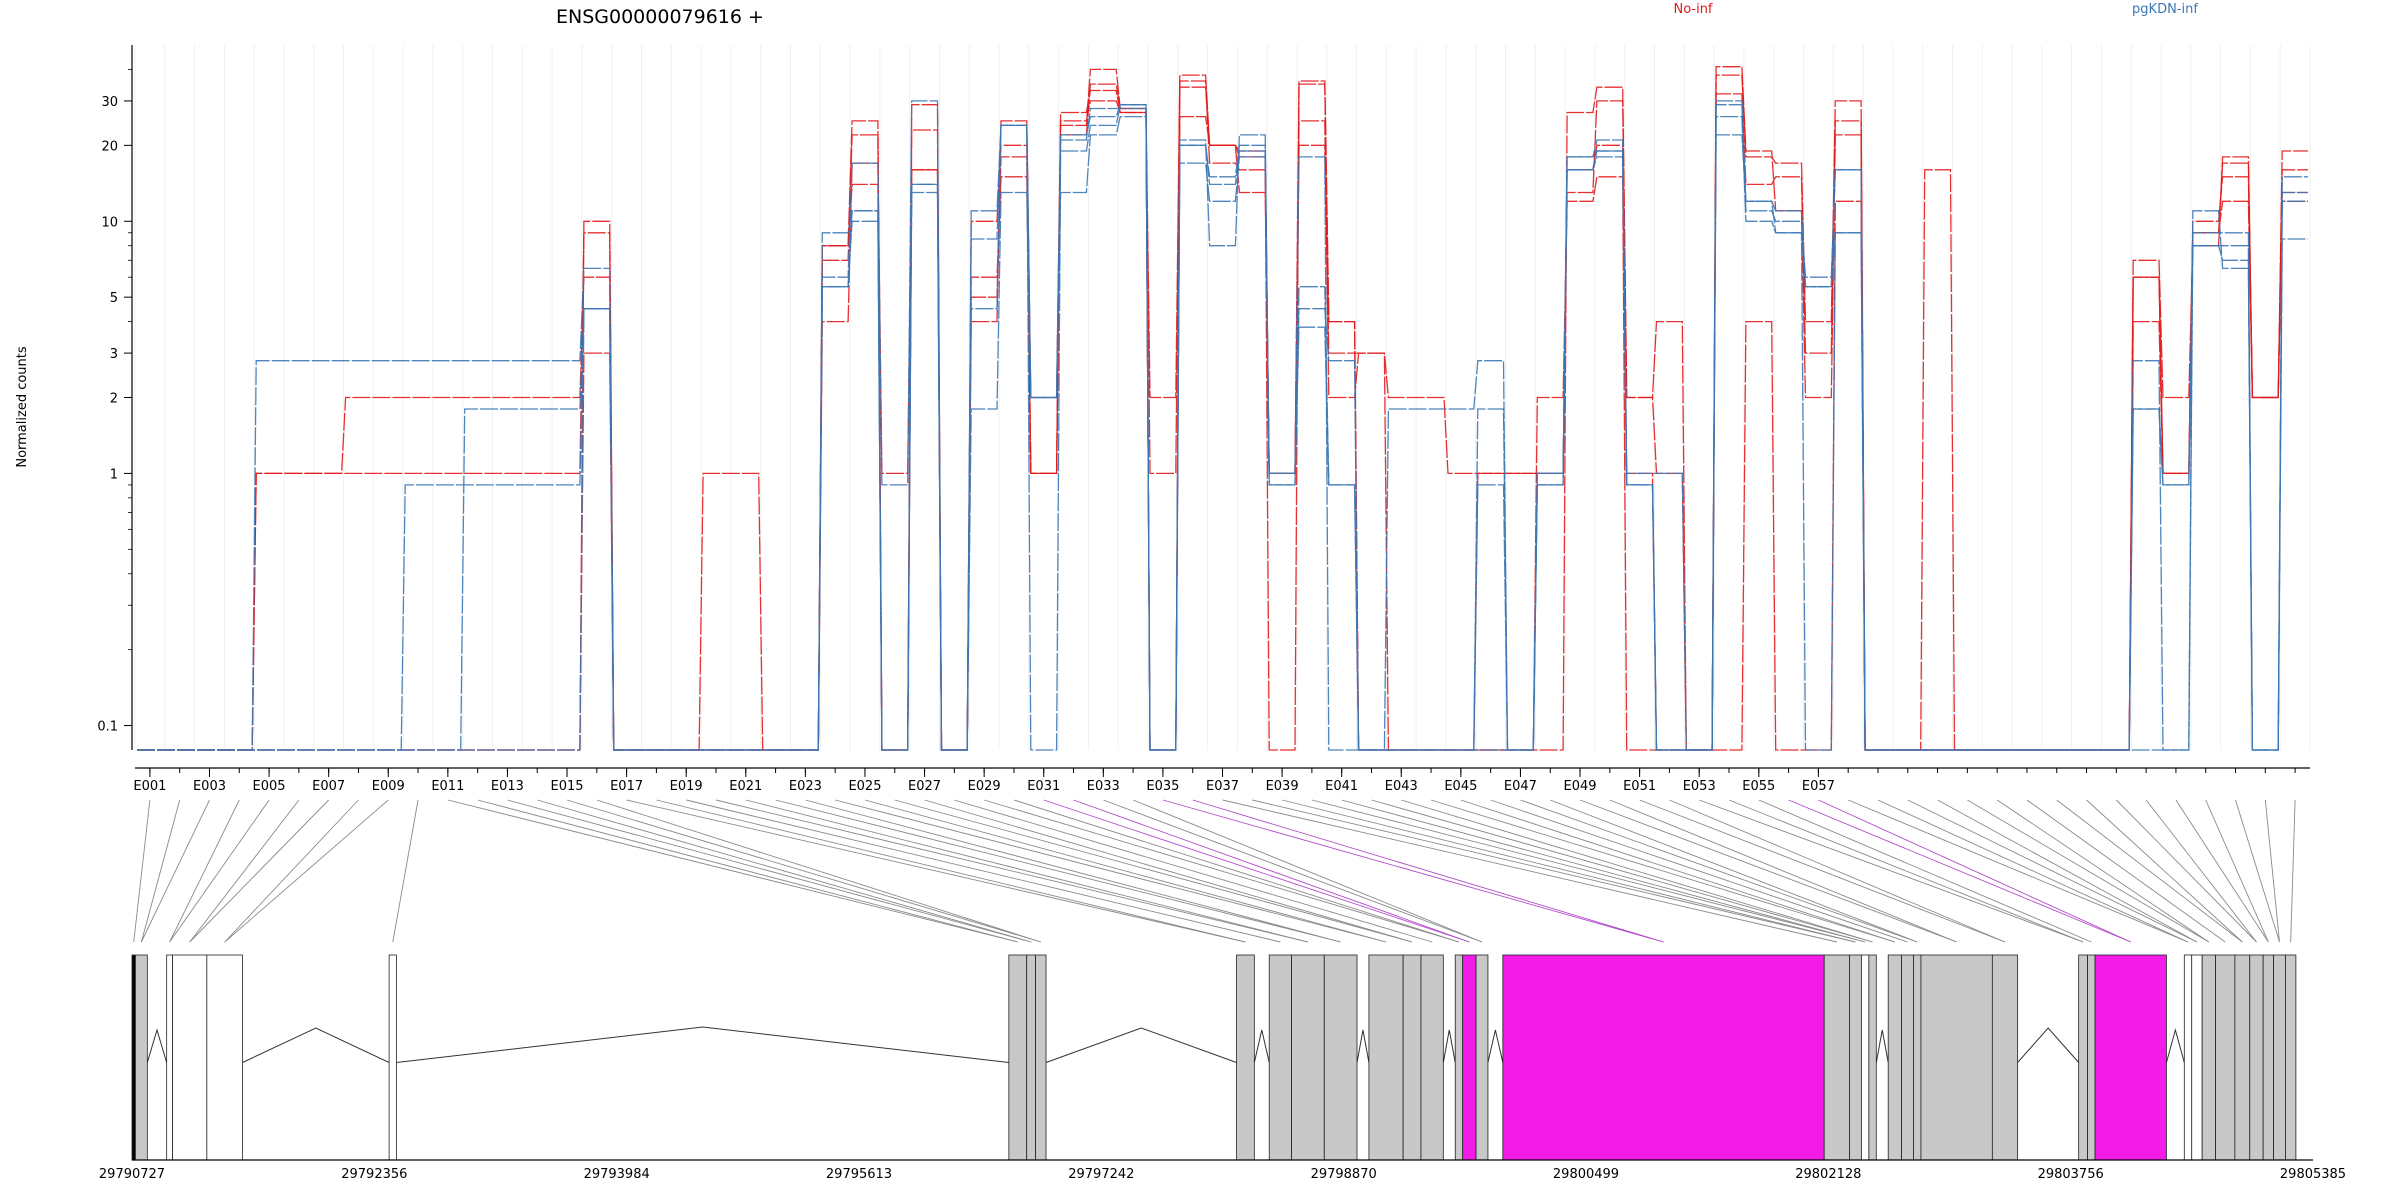 The image size is (2400, 1200). Describe the element at coordinates (1639, 786) in the screenshot. I see `exon-label: E051` at that location.